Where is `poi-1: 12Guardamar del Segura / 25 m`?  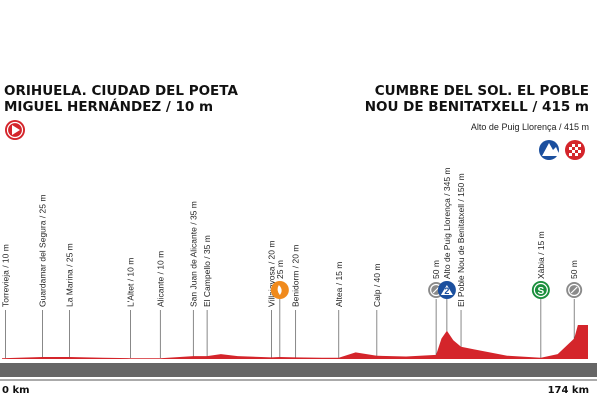 poi-1: 12Guardamar del Segura / 25 m is located at coordinates (42, 285).